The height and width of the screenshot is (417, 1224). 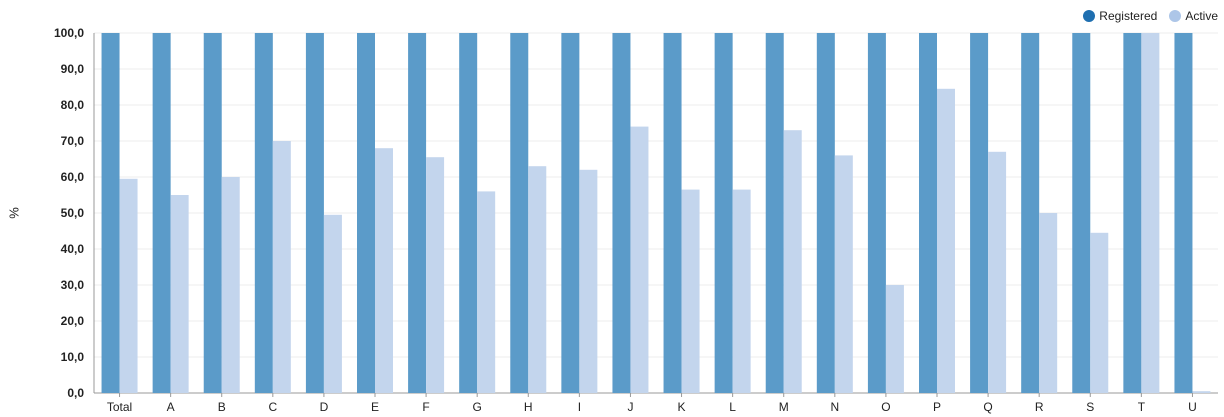 I want to click on bar-registered-i, so click(x=570, y=213).